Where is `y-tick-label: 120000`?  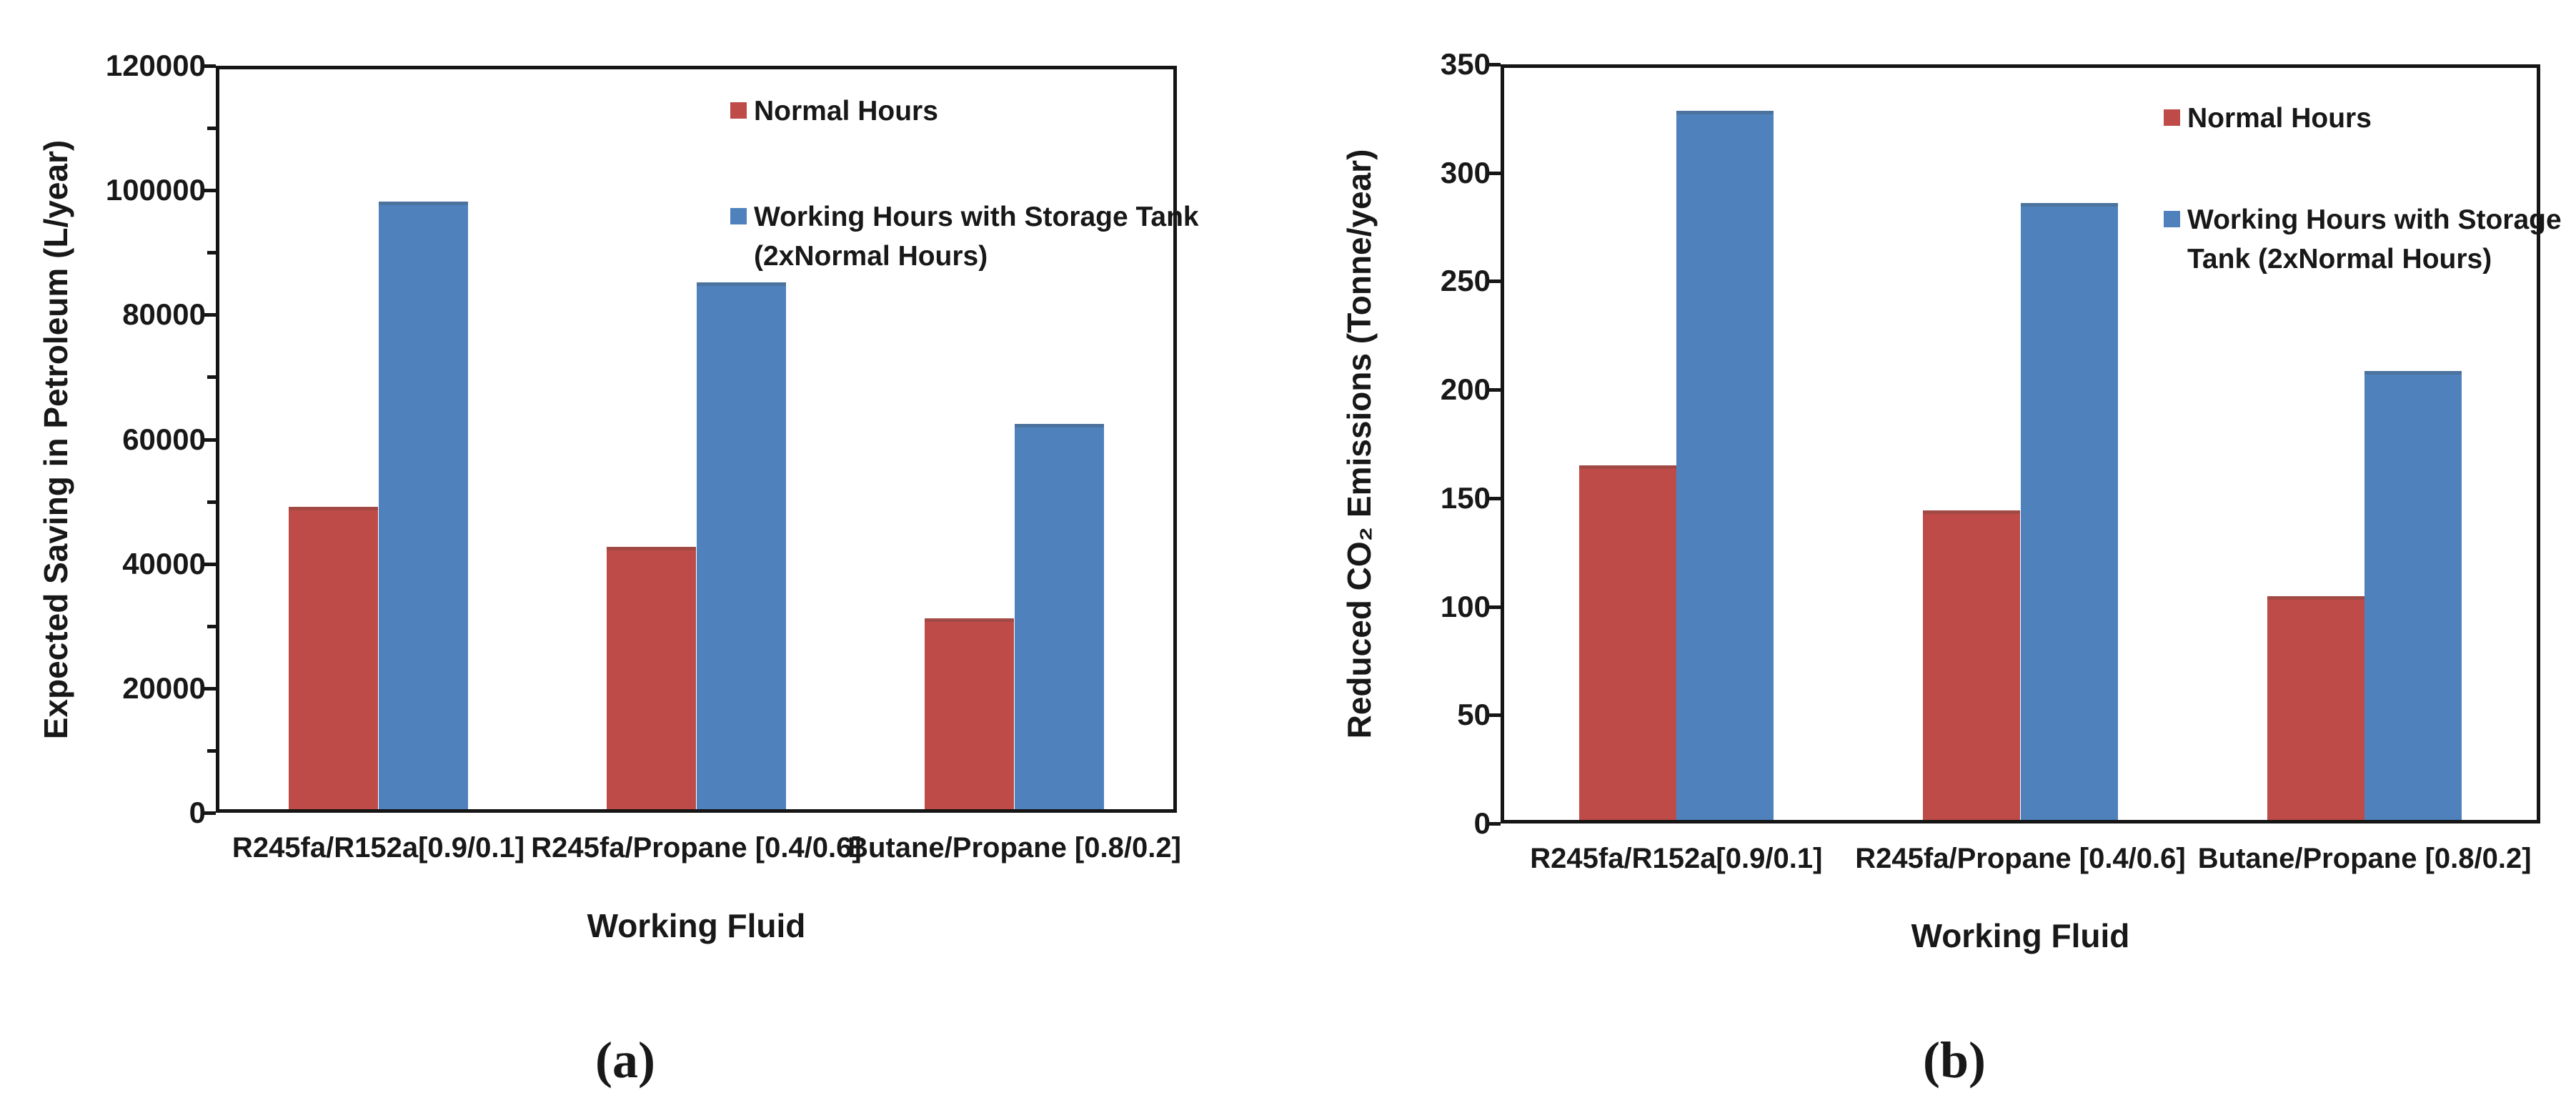
y-tick-label: 120000 is located at coordinates (155, 66).